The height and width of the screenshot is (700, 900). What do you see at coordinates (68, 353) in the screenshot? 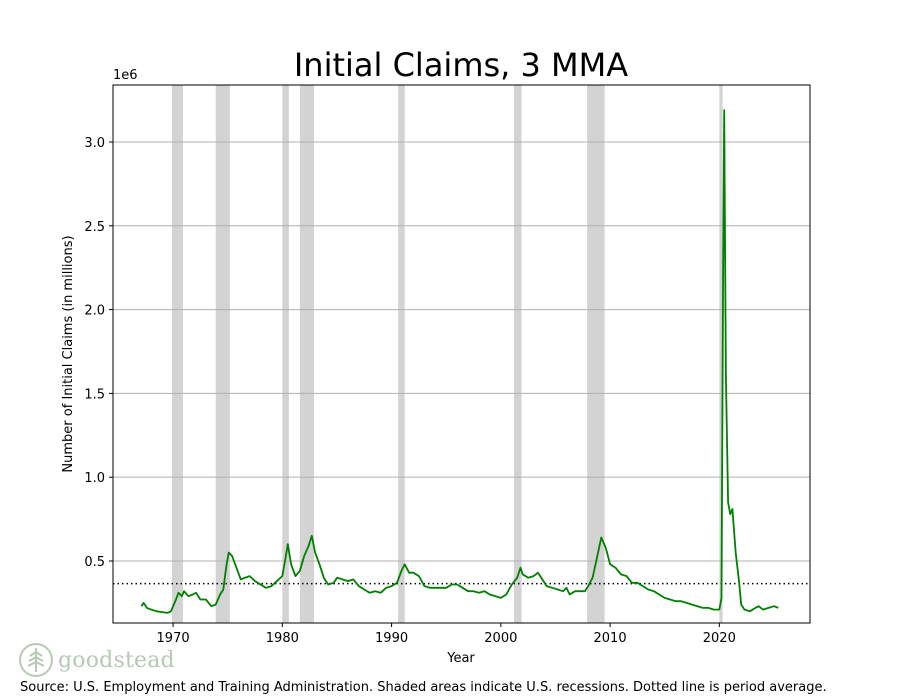
I see `y-axis-label: Number of Initial Claims (in millions)` at bounding box center [68, 353].